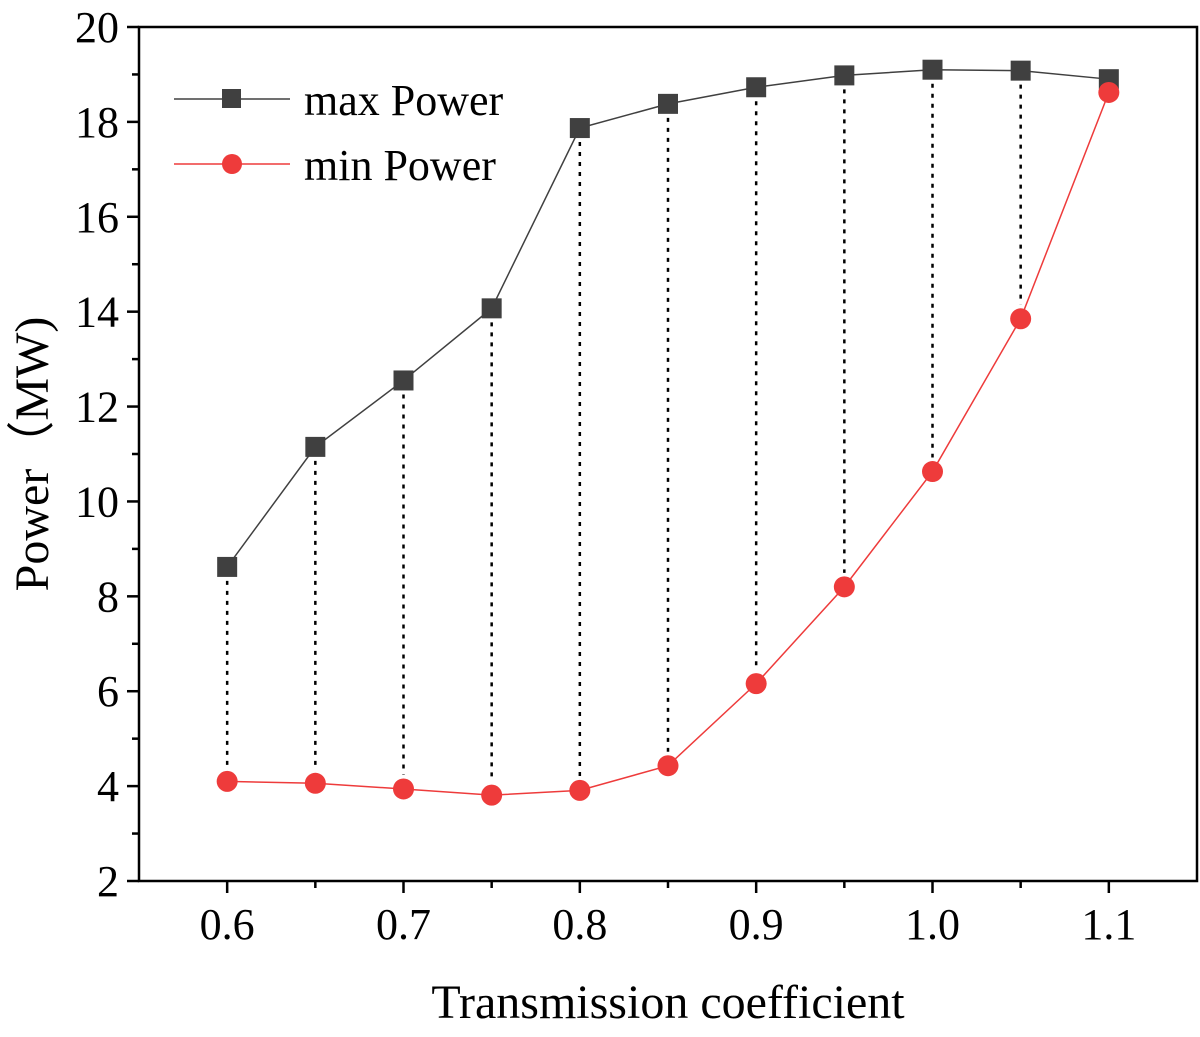 The height and width of the screenshot is (1037, 1200). What do you see at coordinates (97, 501) in the screenshot?
I see `y-tick-label: 10` at bounding box center [97, 501].